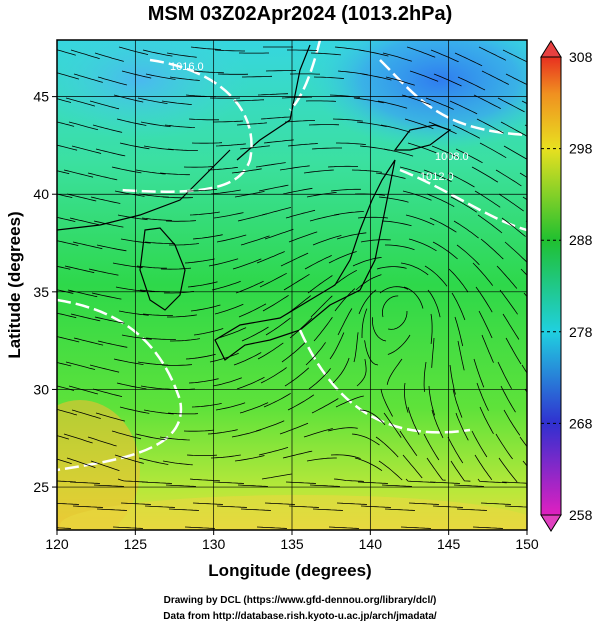 This screenshot has width=599, height=630. Describe the element at coordinates (527, 544) in the screenshot. I see `x-tick-label: 150` at that location.